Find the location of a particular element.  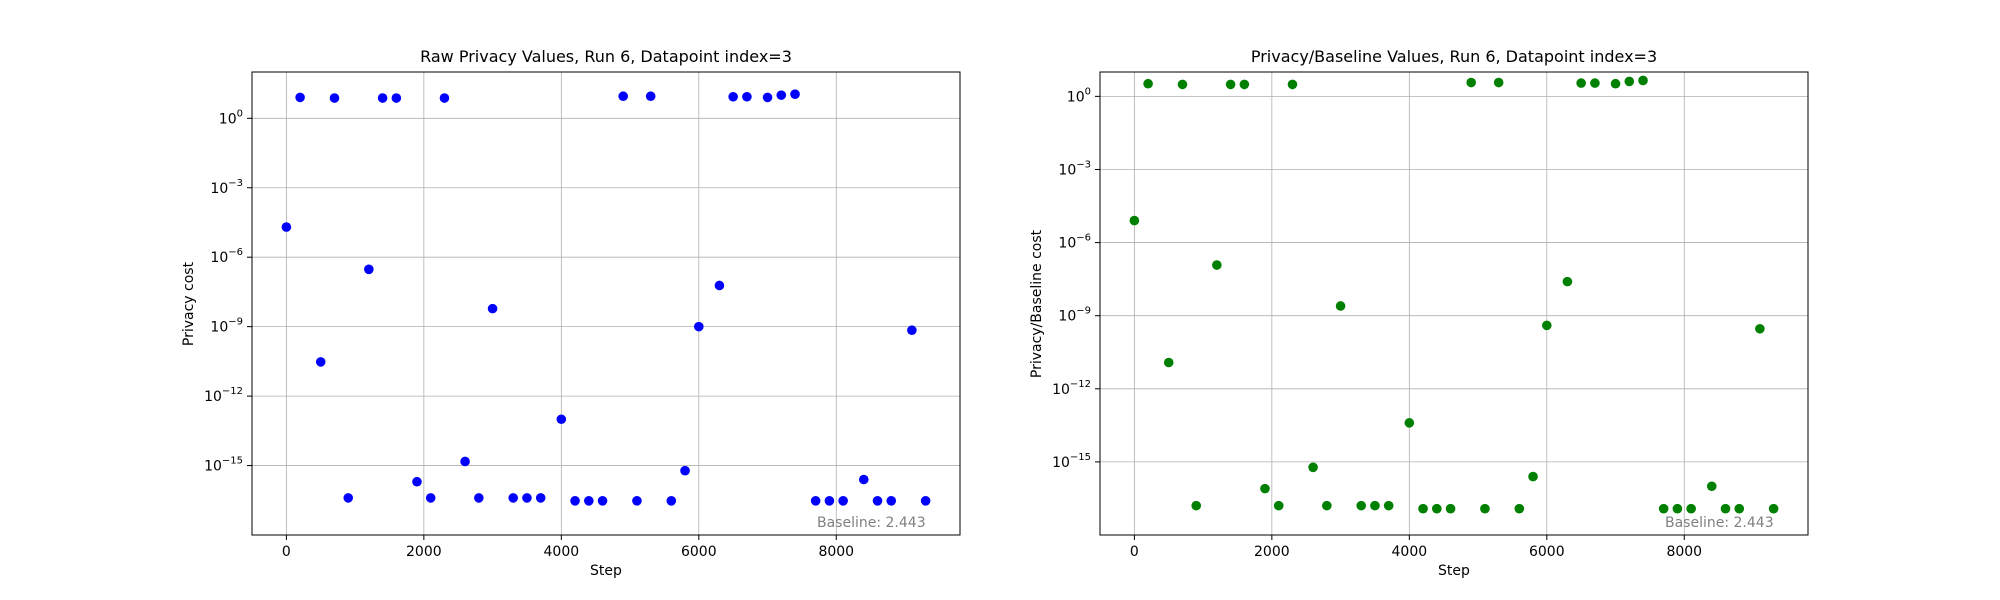

x-tick-label: 6000 is located at coordinates (699, 552).